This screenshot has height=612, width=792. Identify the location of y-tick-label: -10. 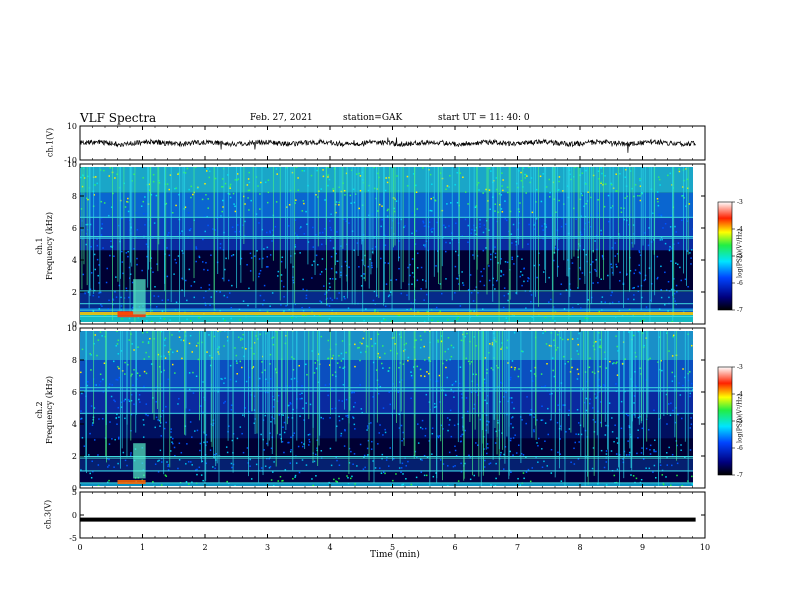
(70, 160).